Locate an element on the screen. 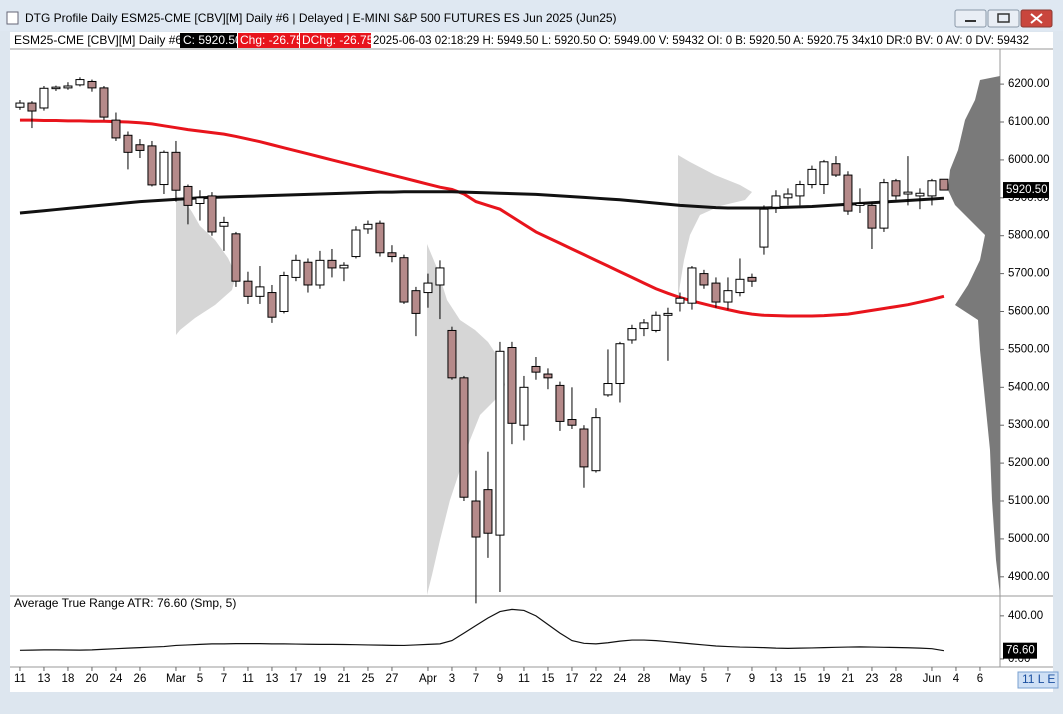 Image resolution: width=1063 pixels, height=714 pixels. x-tick-label: 20 is located at coordinates (92, 679).